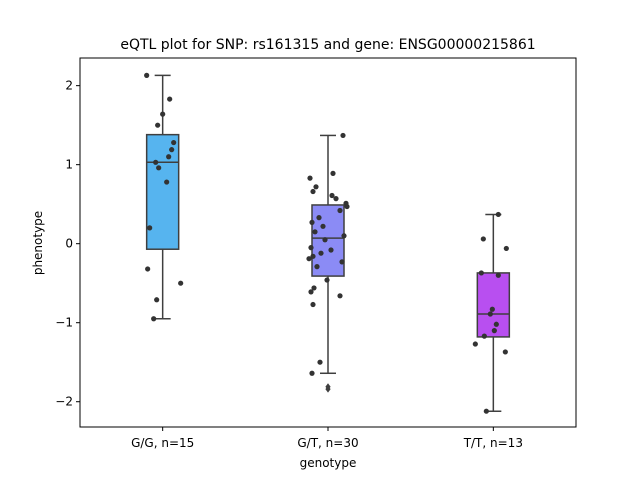 The height and width of the screenshot is (480, 640). What do you see at coordinates (38, 243) in the screenshot?
I see `y-axis-label: phenotype` at bounding box center [38, 243].